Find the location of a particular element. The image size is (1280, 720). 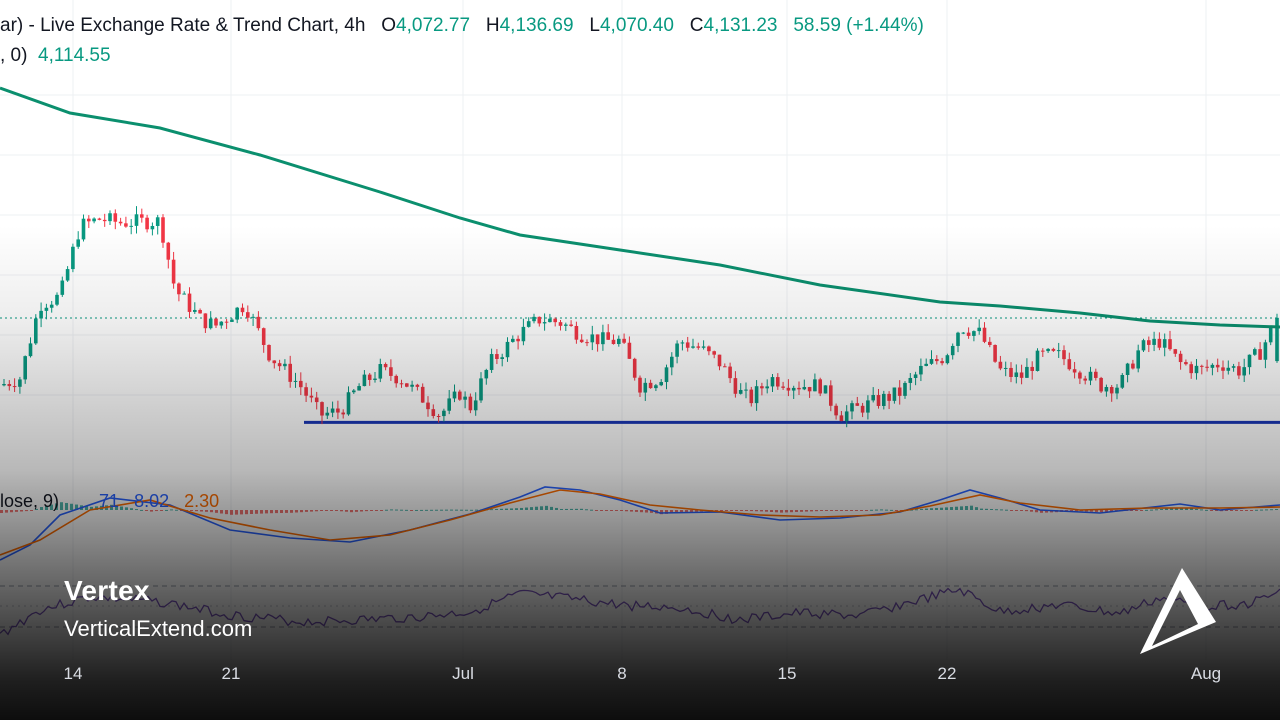

x-tick-label: 14 is located at coordinates (73, 673).